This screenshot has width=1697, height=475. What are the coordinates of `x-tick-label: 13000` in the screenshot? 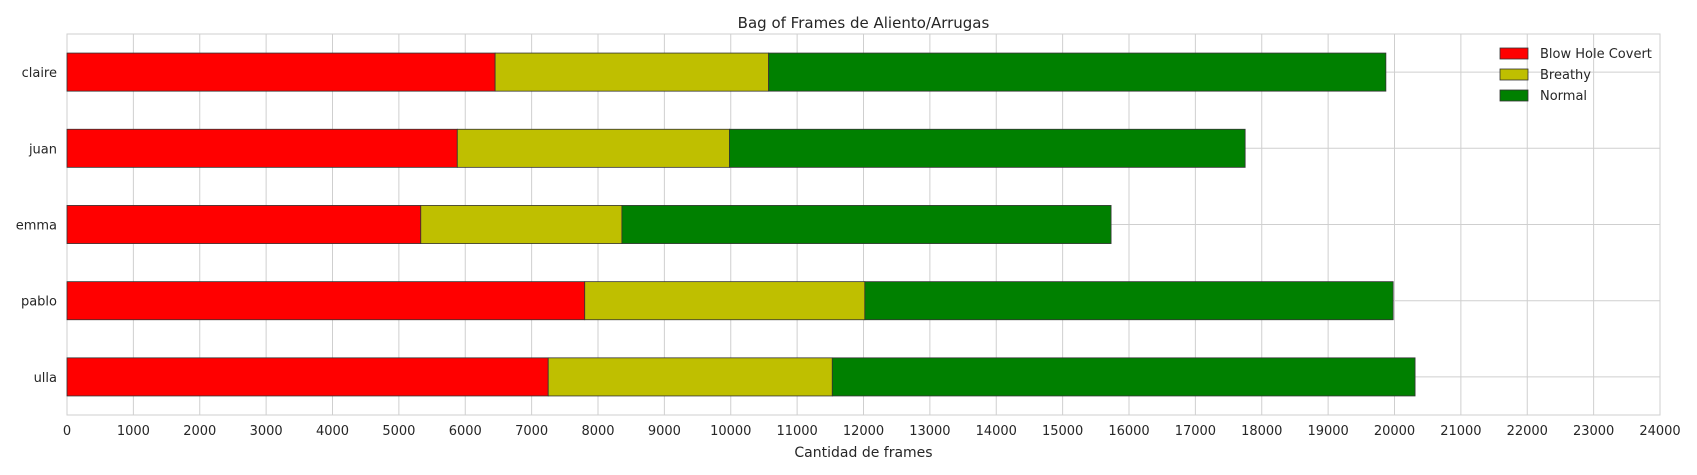 It's located at (929, 431).